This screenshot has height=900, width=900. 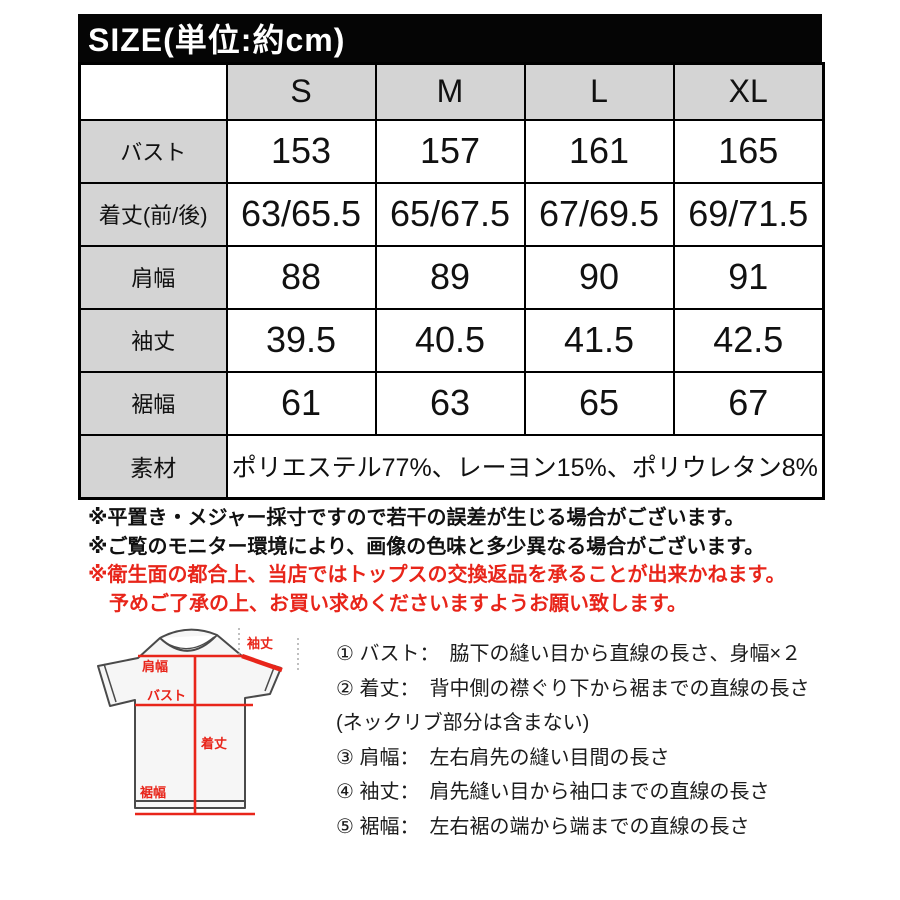 I want to click on size-header-row: S M L XL, so click(x=451, y=91).